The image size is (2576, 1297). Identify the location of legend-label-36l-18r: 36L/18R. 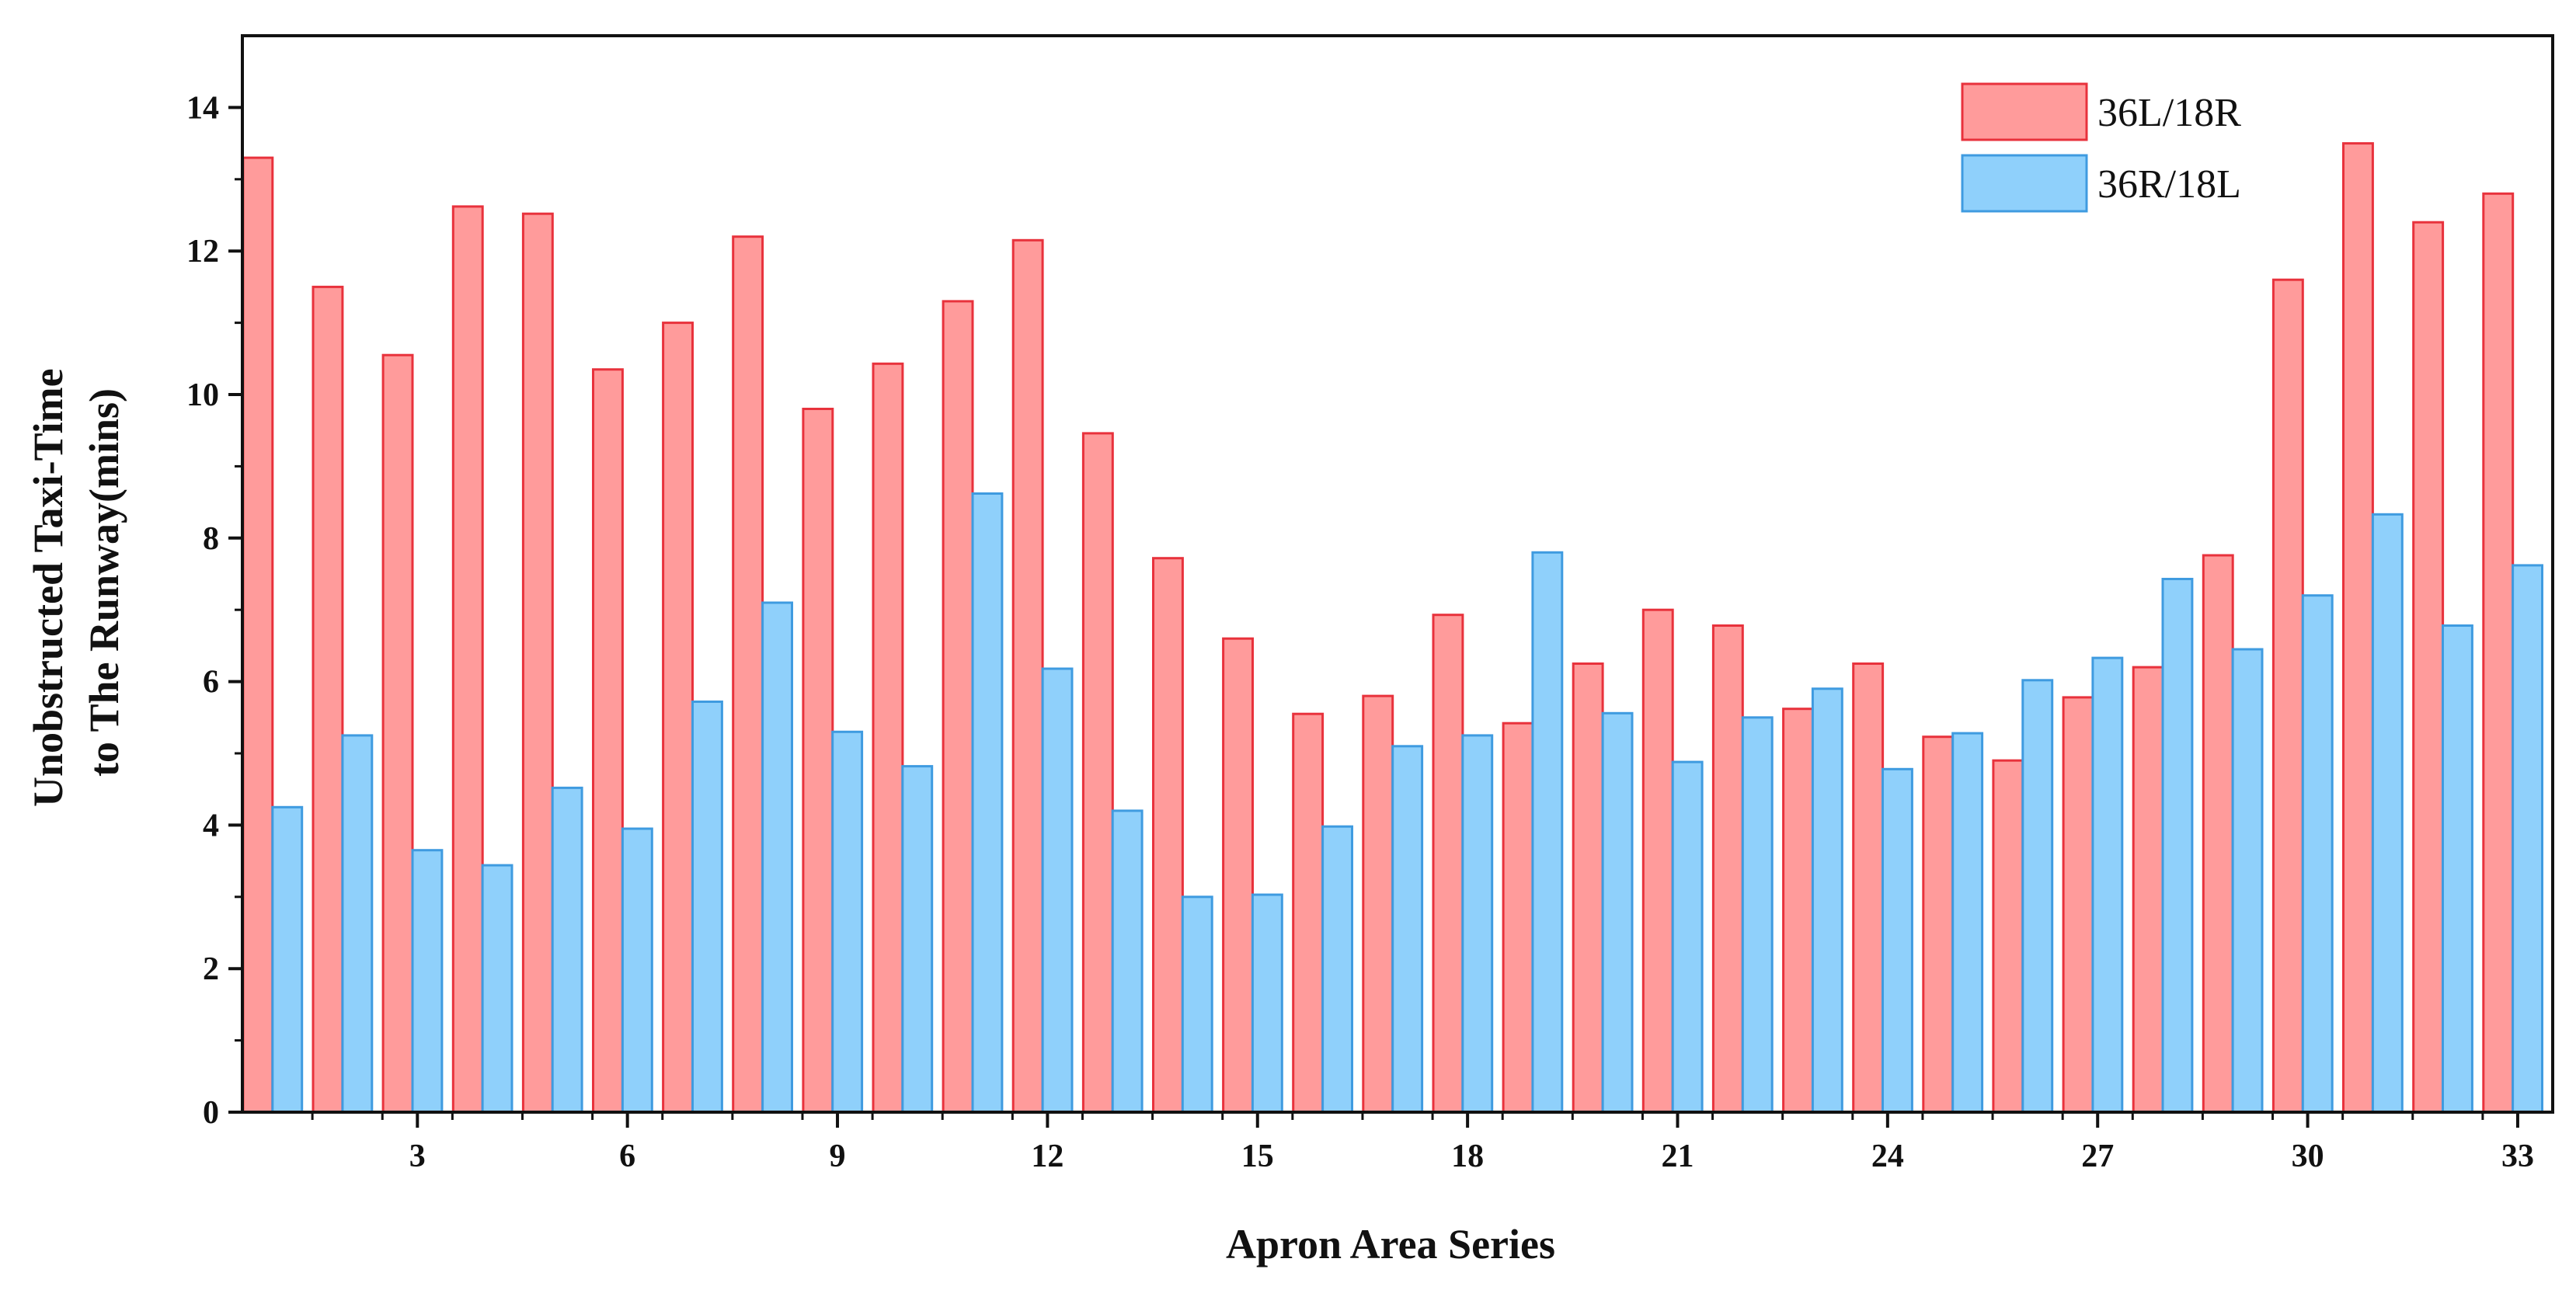
(2169, 113).